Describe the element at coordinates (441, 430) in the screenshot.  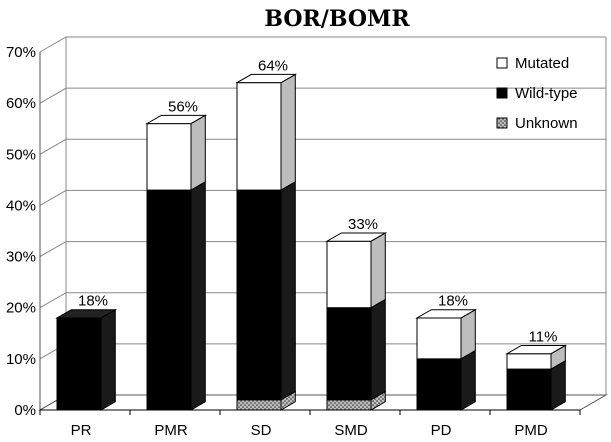
I see `x-tick-label: PD` at that location.